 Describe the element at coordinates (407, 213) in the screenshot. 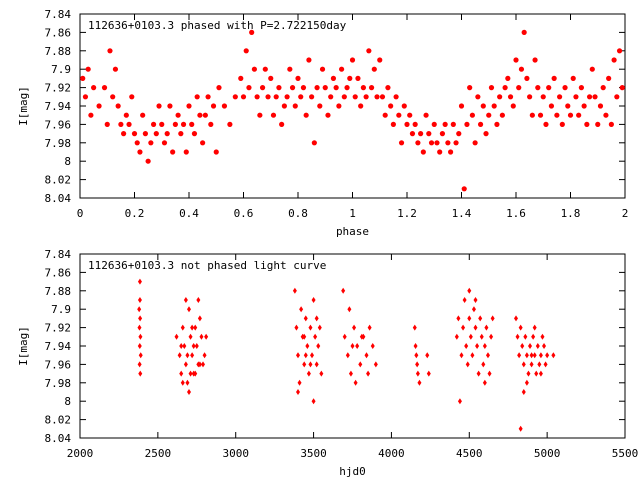

I see `x-tick-label: 1.2` at that location.